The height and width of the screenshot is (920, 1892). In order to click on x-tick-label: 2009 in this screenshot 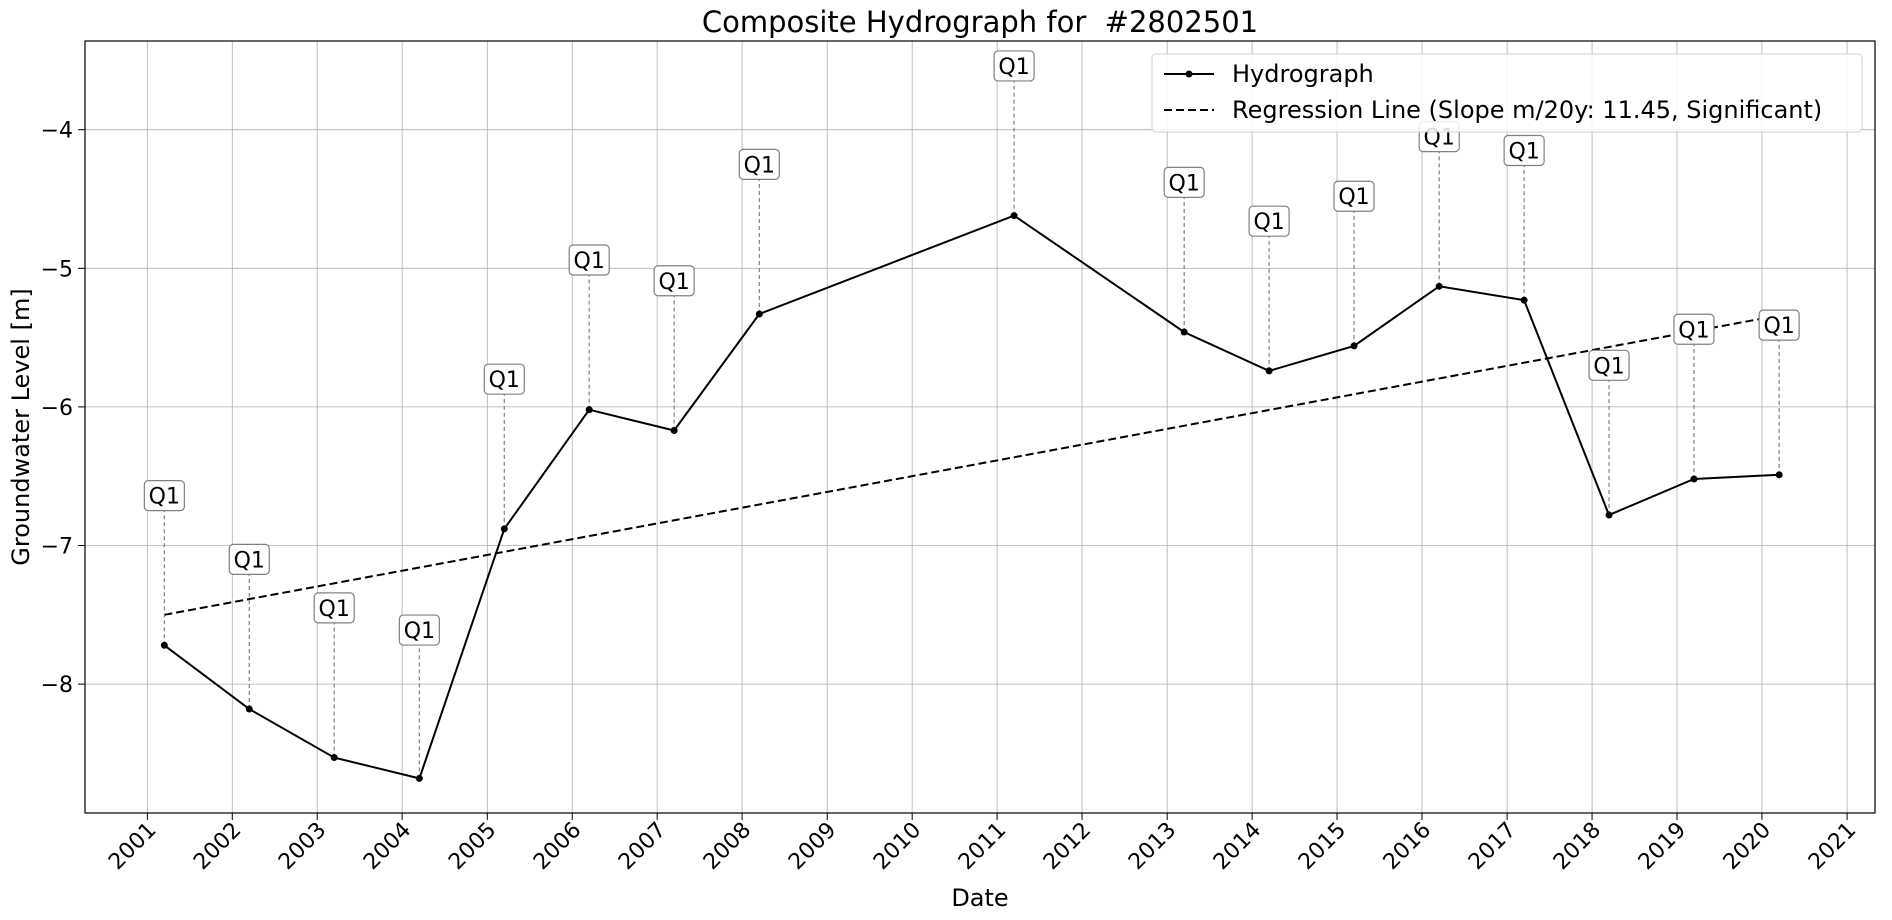, I will do `click(812, 846)`.